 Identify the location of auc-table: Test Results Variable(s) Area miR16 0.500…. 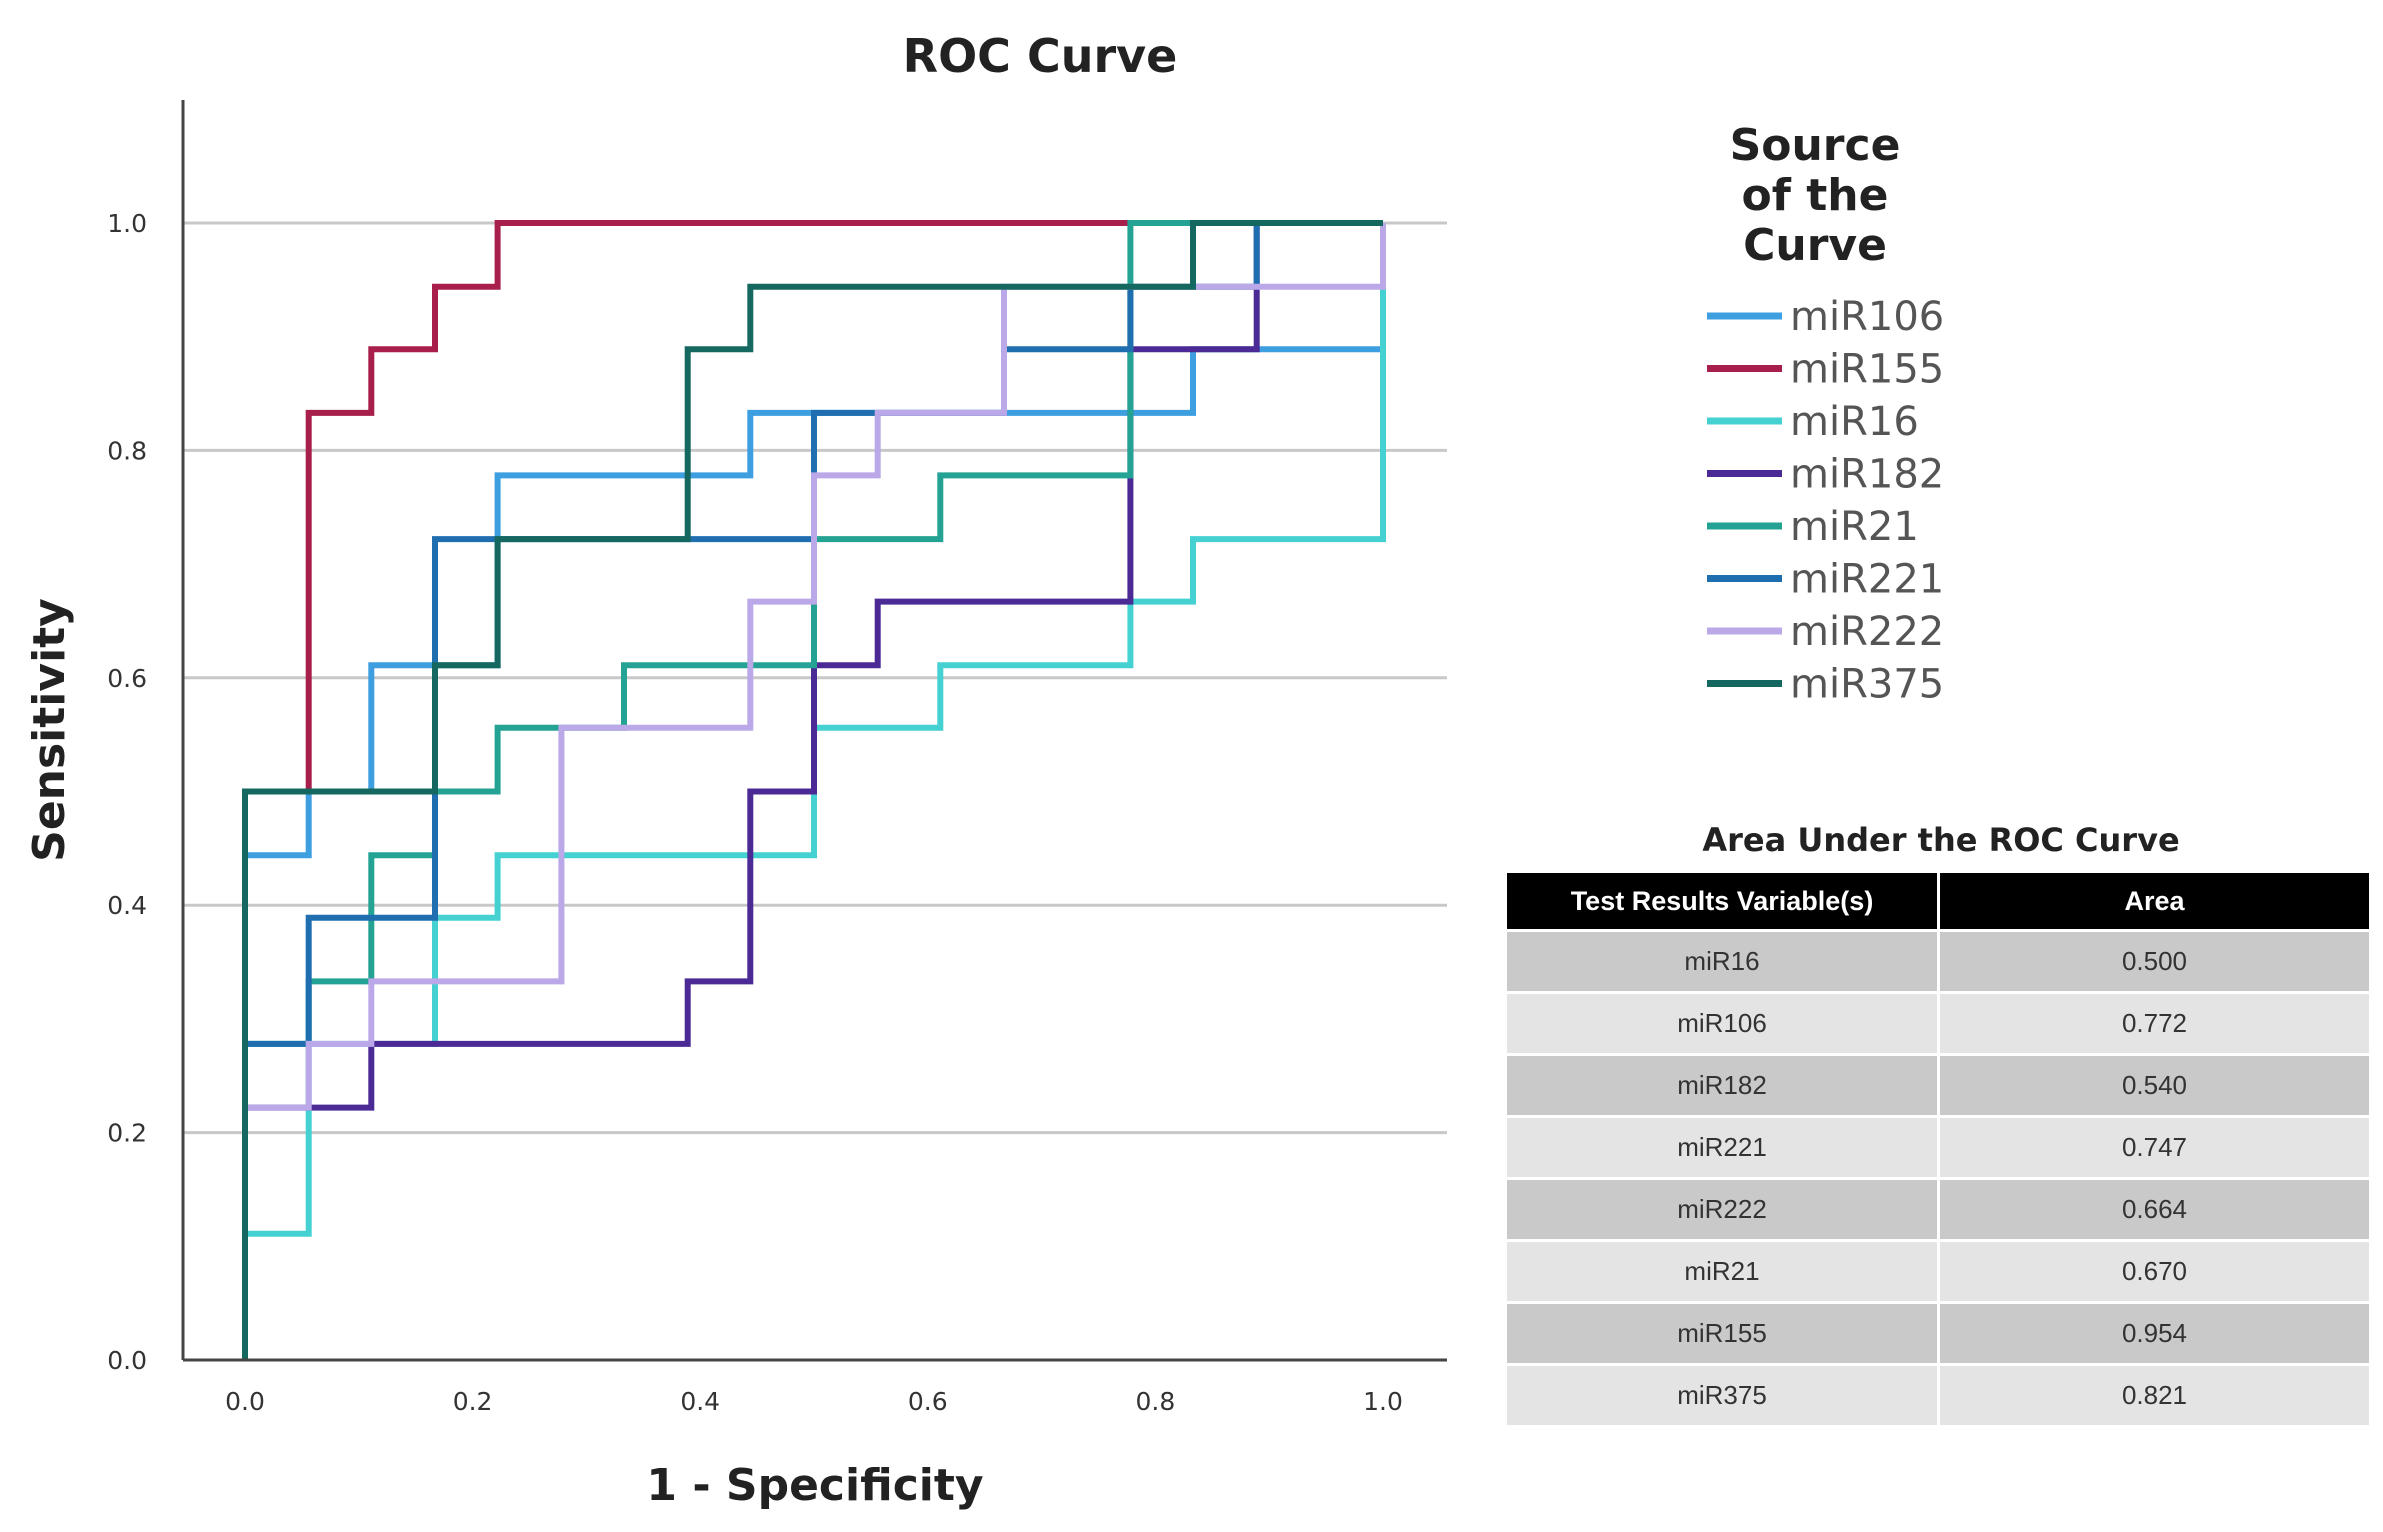
(1938, 1149).